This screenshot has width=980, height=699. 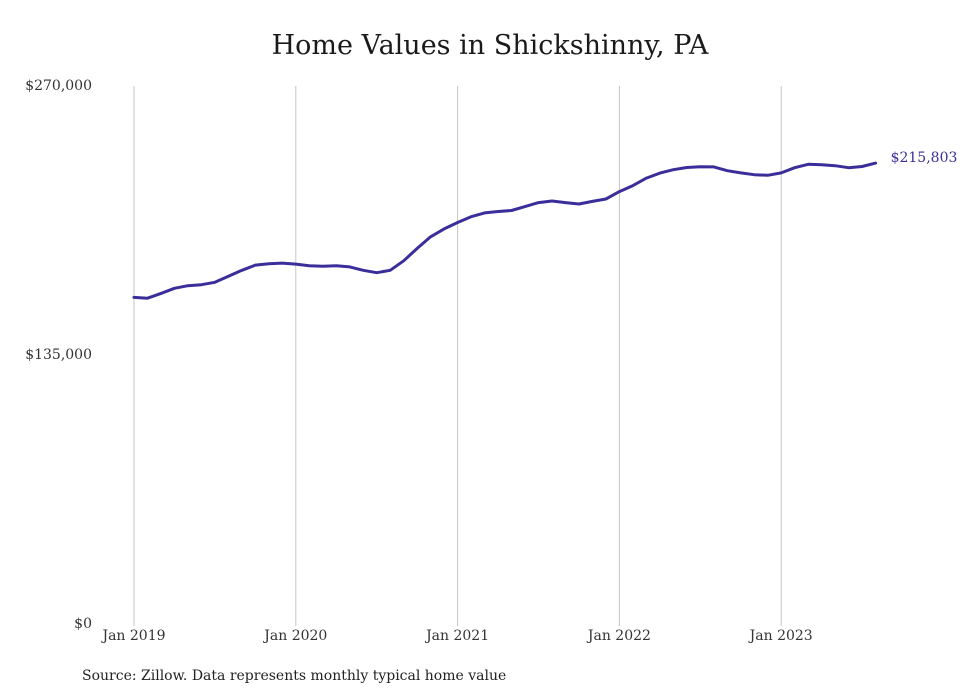 I want to click on y-tick-label: $0, so click(x=83, y=624).